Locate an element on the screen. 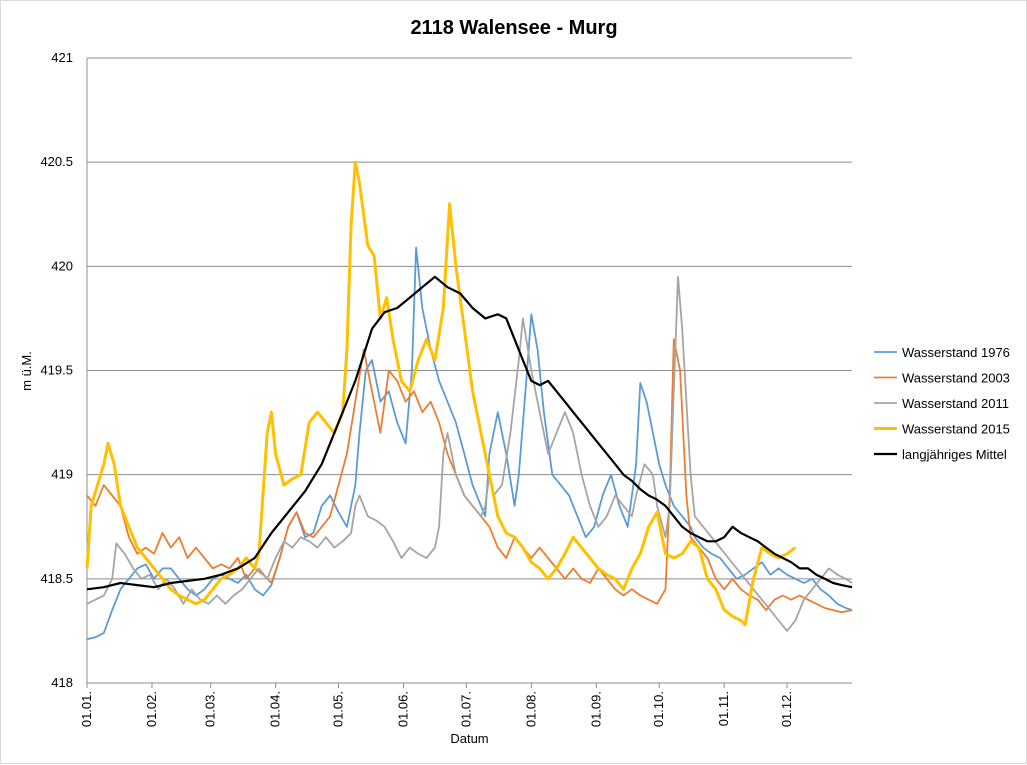  y-axis-label: m ü.M. is located at coordinates (26, 371).